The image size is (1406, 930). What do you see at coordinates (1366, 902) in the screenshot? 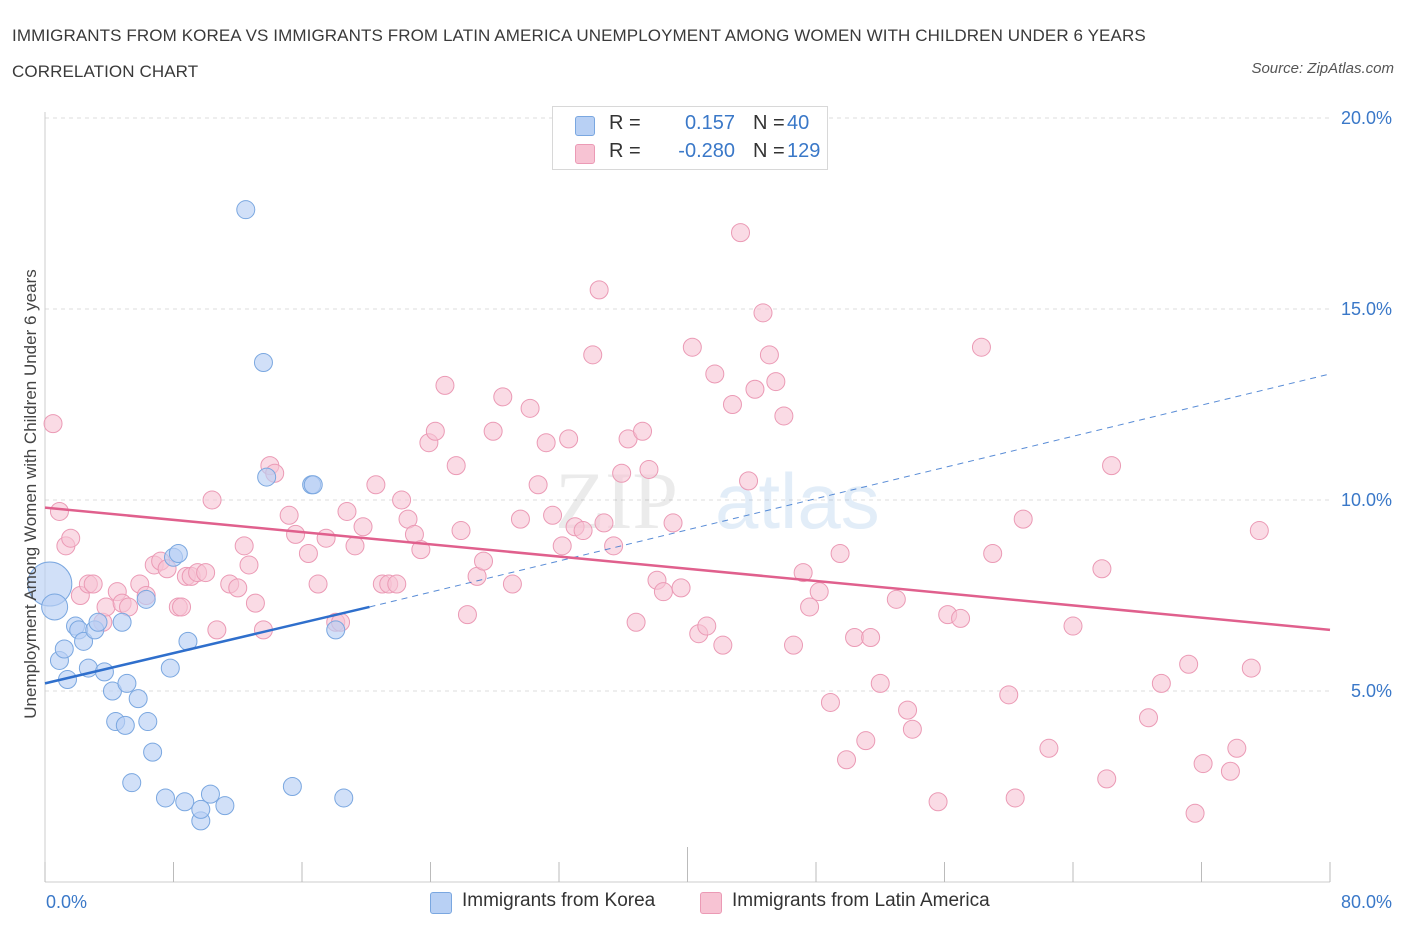
I see `x-tick-label-max: 80.0%` at bounding box center [1366, 902].